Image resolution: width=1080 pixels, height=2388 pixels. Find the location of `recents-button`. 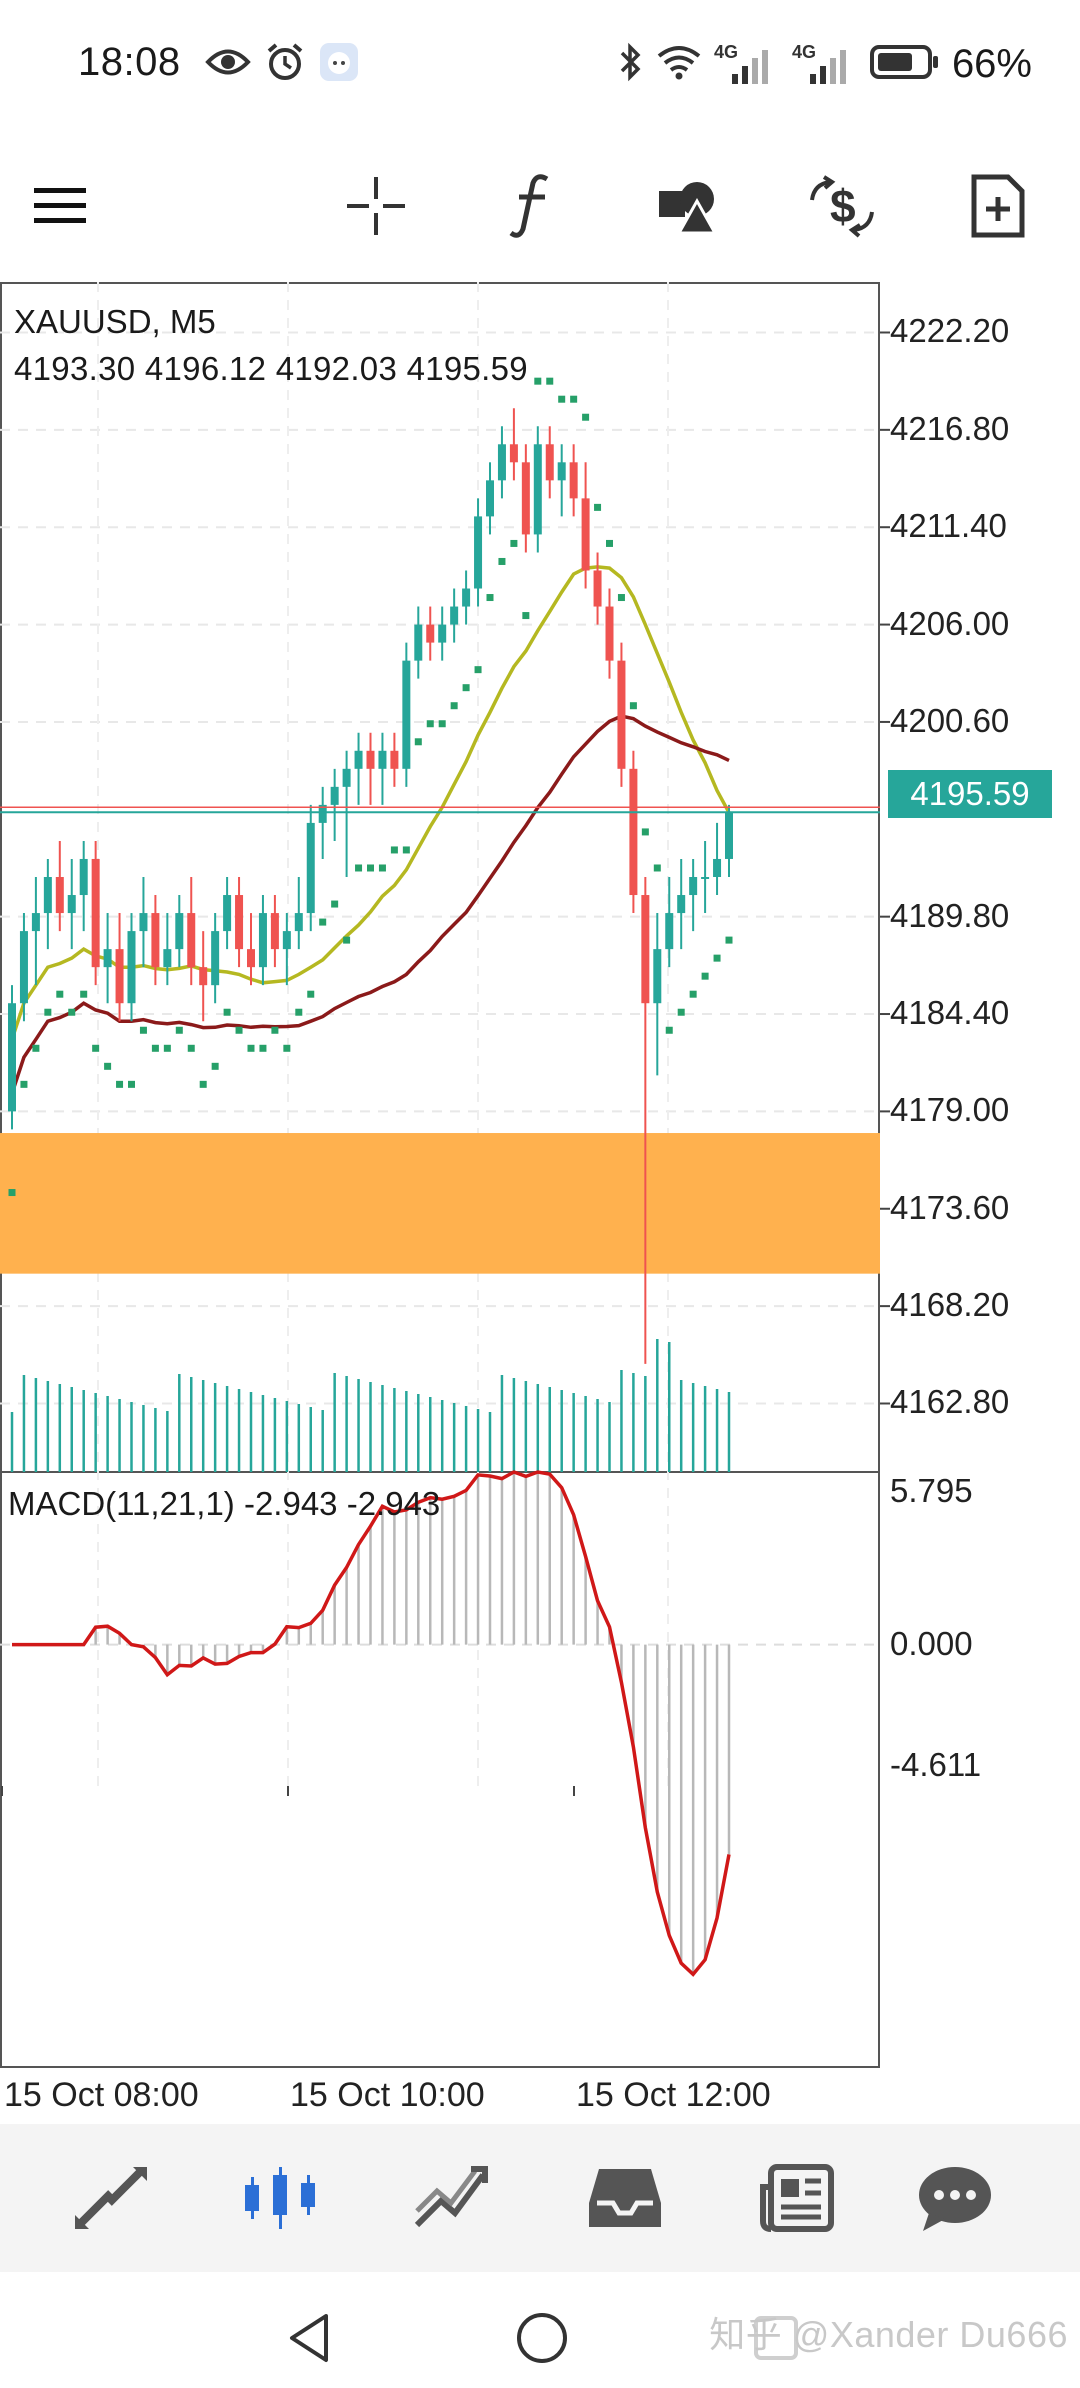

recents-button is located at coordinates (776, 2338).